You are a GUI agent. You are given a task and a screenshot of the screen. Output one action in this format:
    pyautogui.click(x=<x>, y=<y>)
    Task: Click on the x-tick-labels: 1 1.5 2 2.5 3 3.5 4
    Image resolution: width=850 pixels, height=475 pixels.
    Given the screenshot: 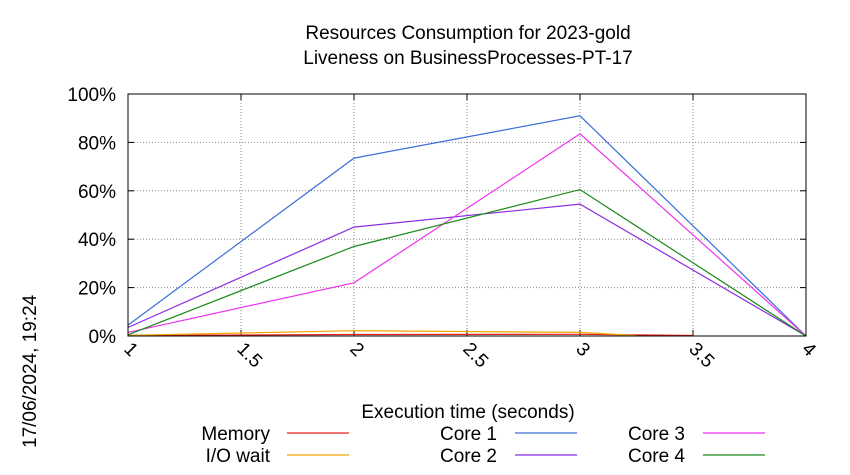 What is the action you would take?
    pyautogui.click(x=469, y=356)
    